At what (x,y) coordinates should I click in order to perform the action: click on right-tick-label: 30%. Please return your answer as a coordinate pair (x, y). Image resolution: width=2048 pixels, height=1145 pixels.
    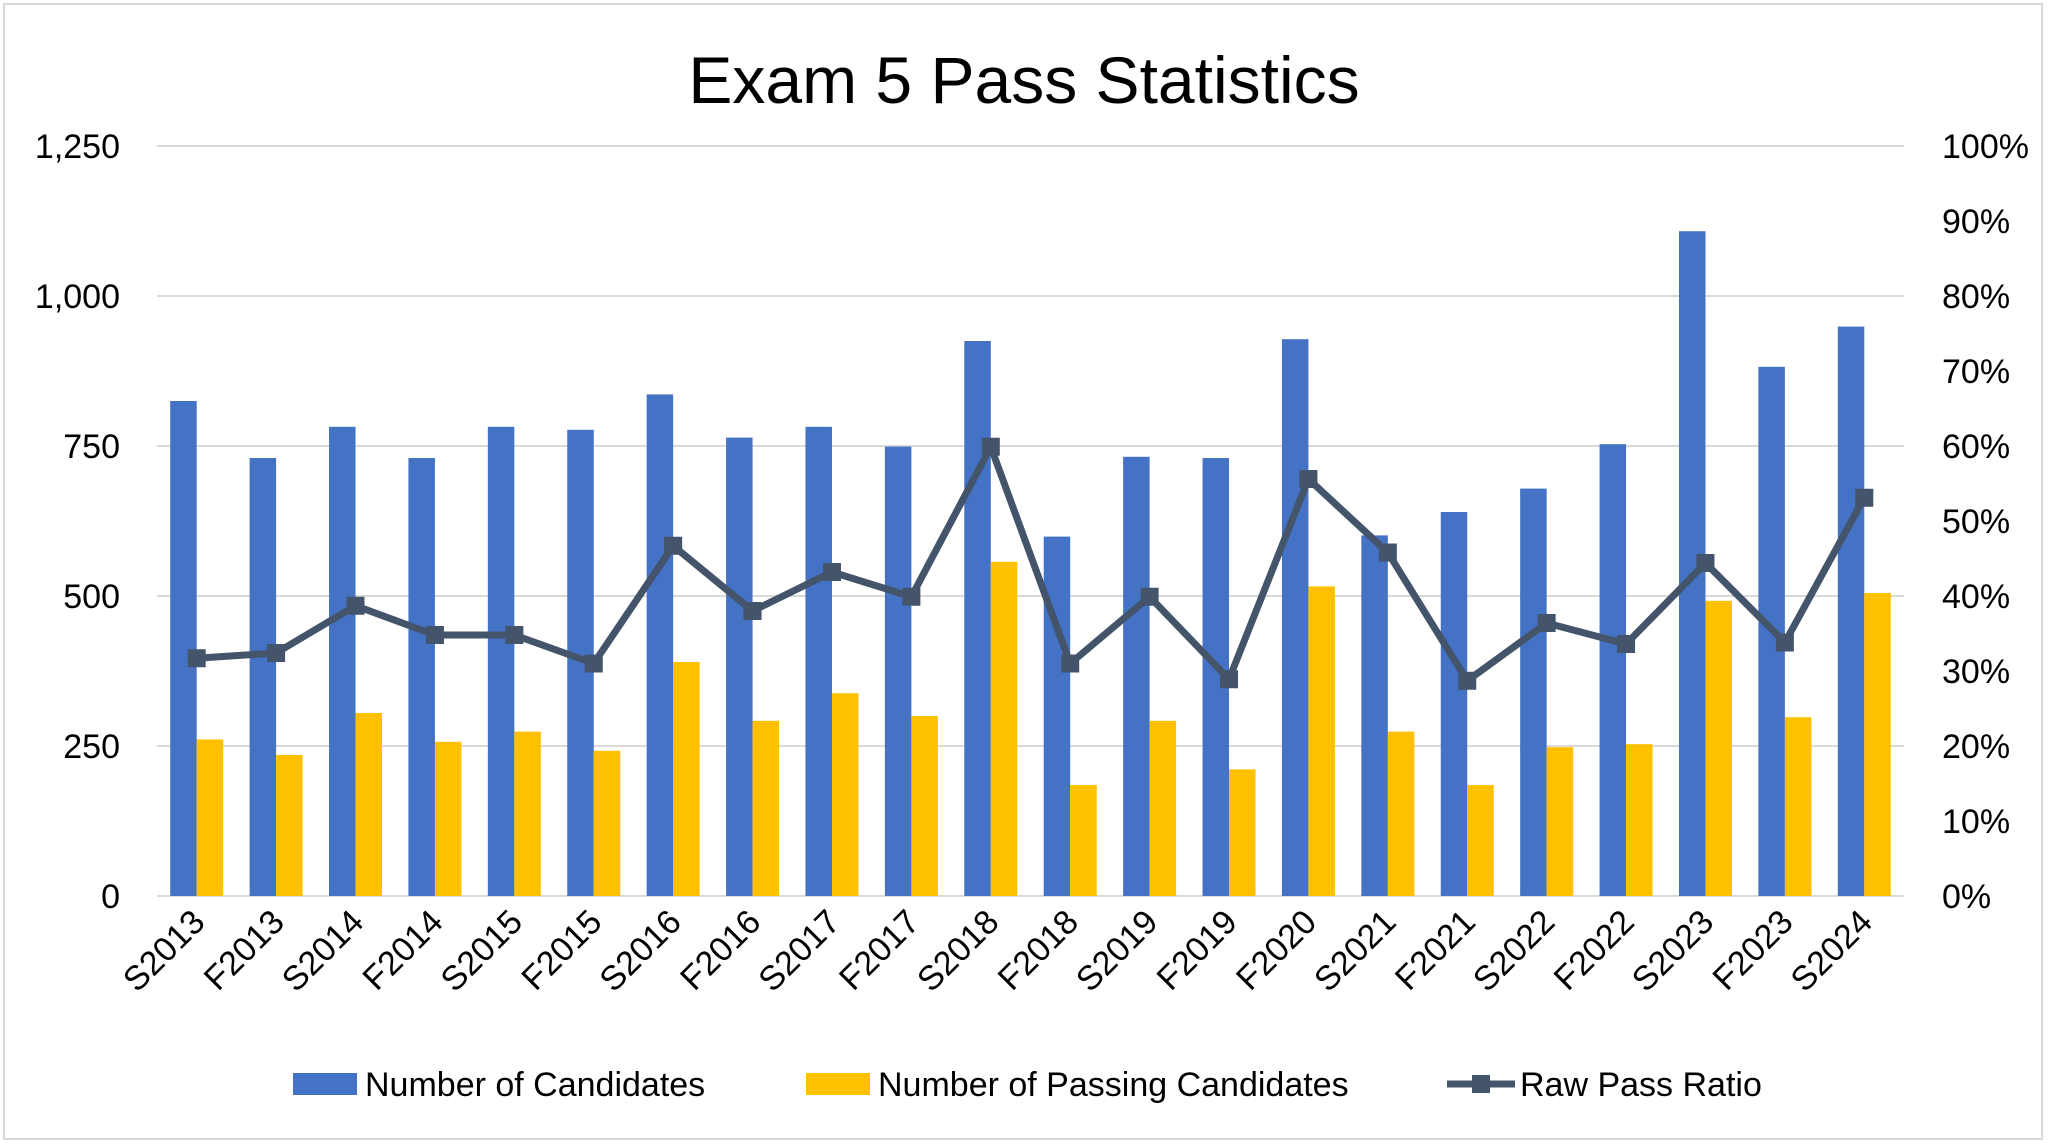
    Looking at the image, I should click on (1976, 672).